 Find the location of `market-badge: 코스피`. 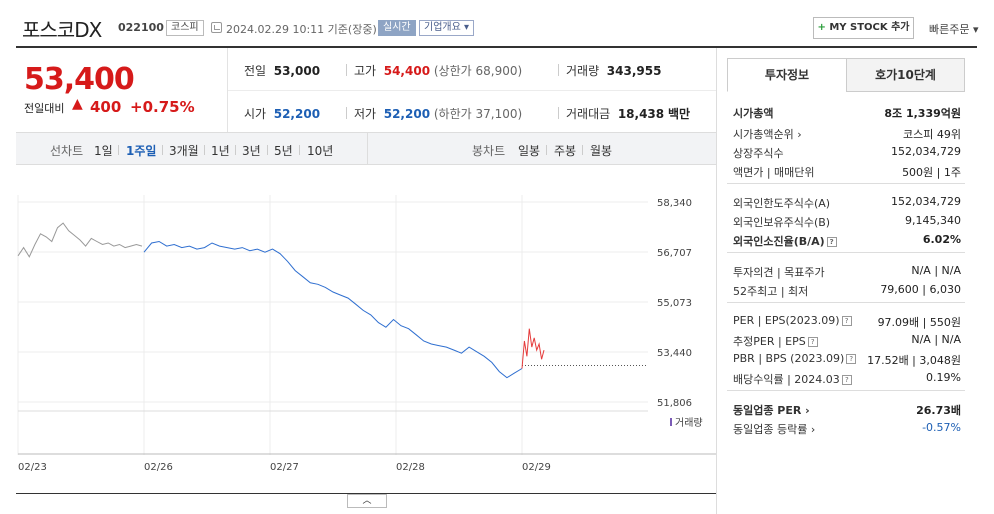

market-badge: 코스피 is located at coordinates (185, 28).